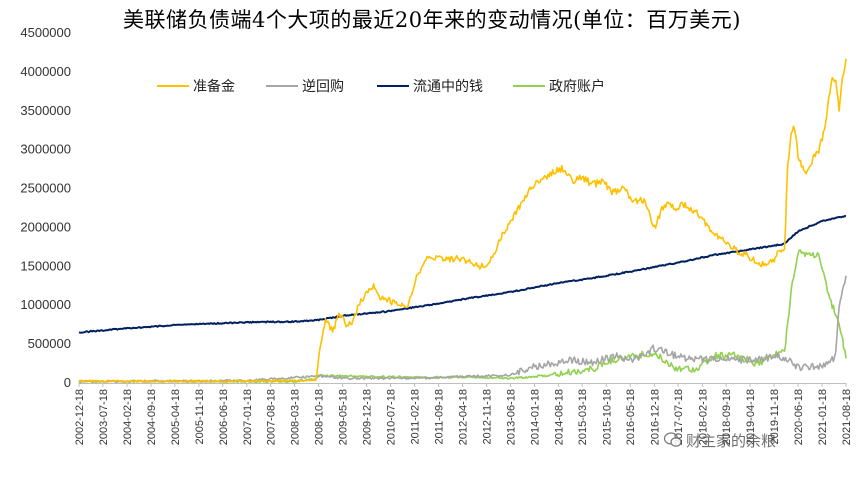 This screenshot has width=864, height=479. Describe the element at coordinates (381, 86) in the screenshot. I see `legend: 准备金 逆回购 流通中的钱 政府账户` at that location.